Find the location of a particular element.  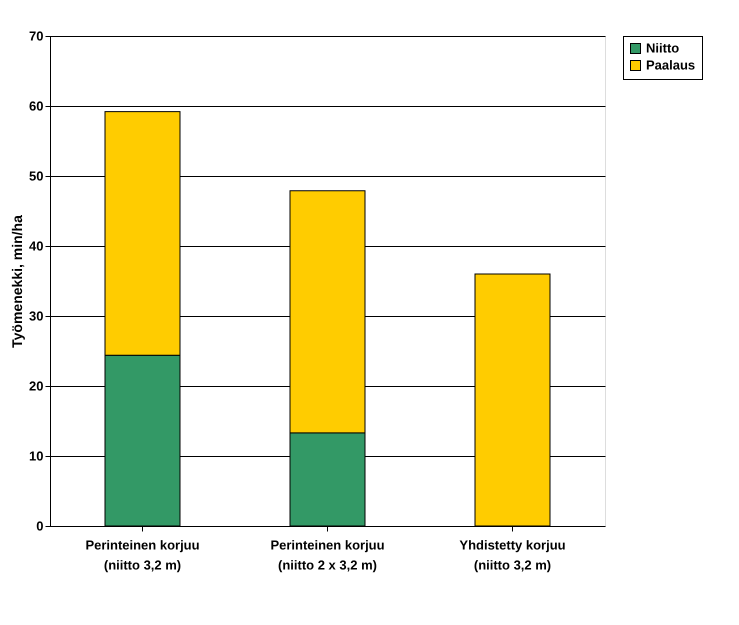

y-tick-label: 0 is located at coordinates (40, 526).